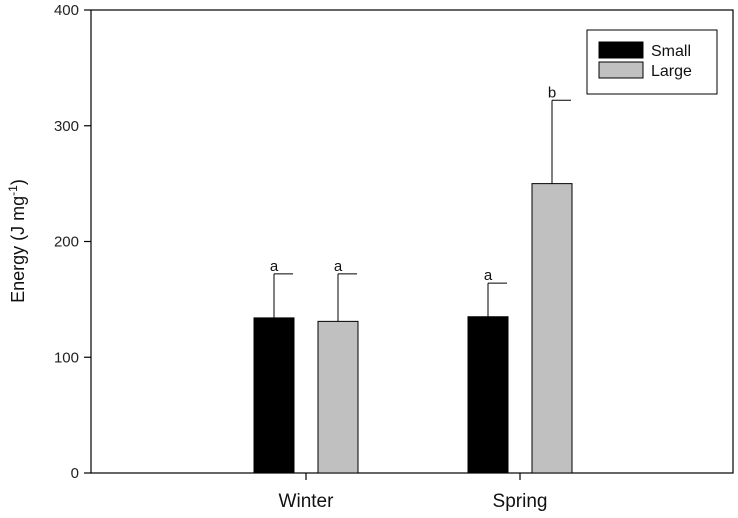 The width and height of the screenshot is (738, 518). What do you see at coordinates (488, 395) in the screenshot?
I see `bar-small-spring` at bounding box center [488, 395].